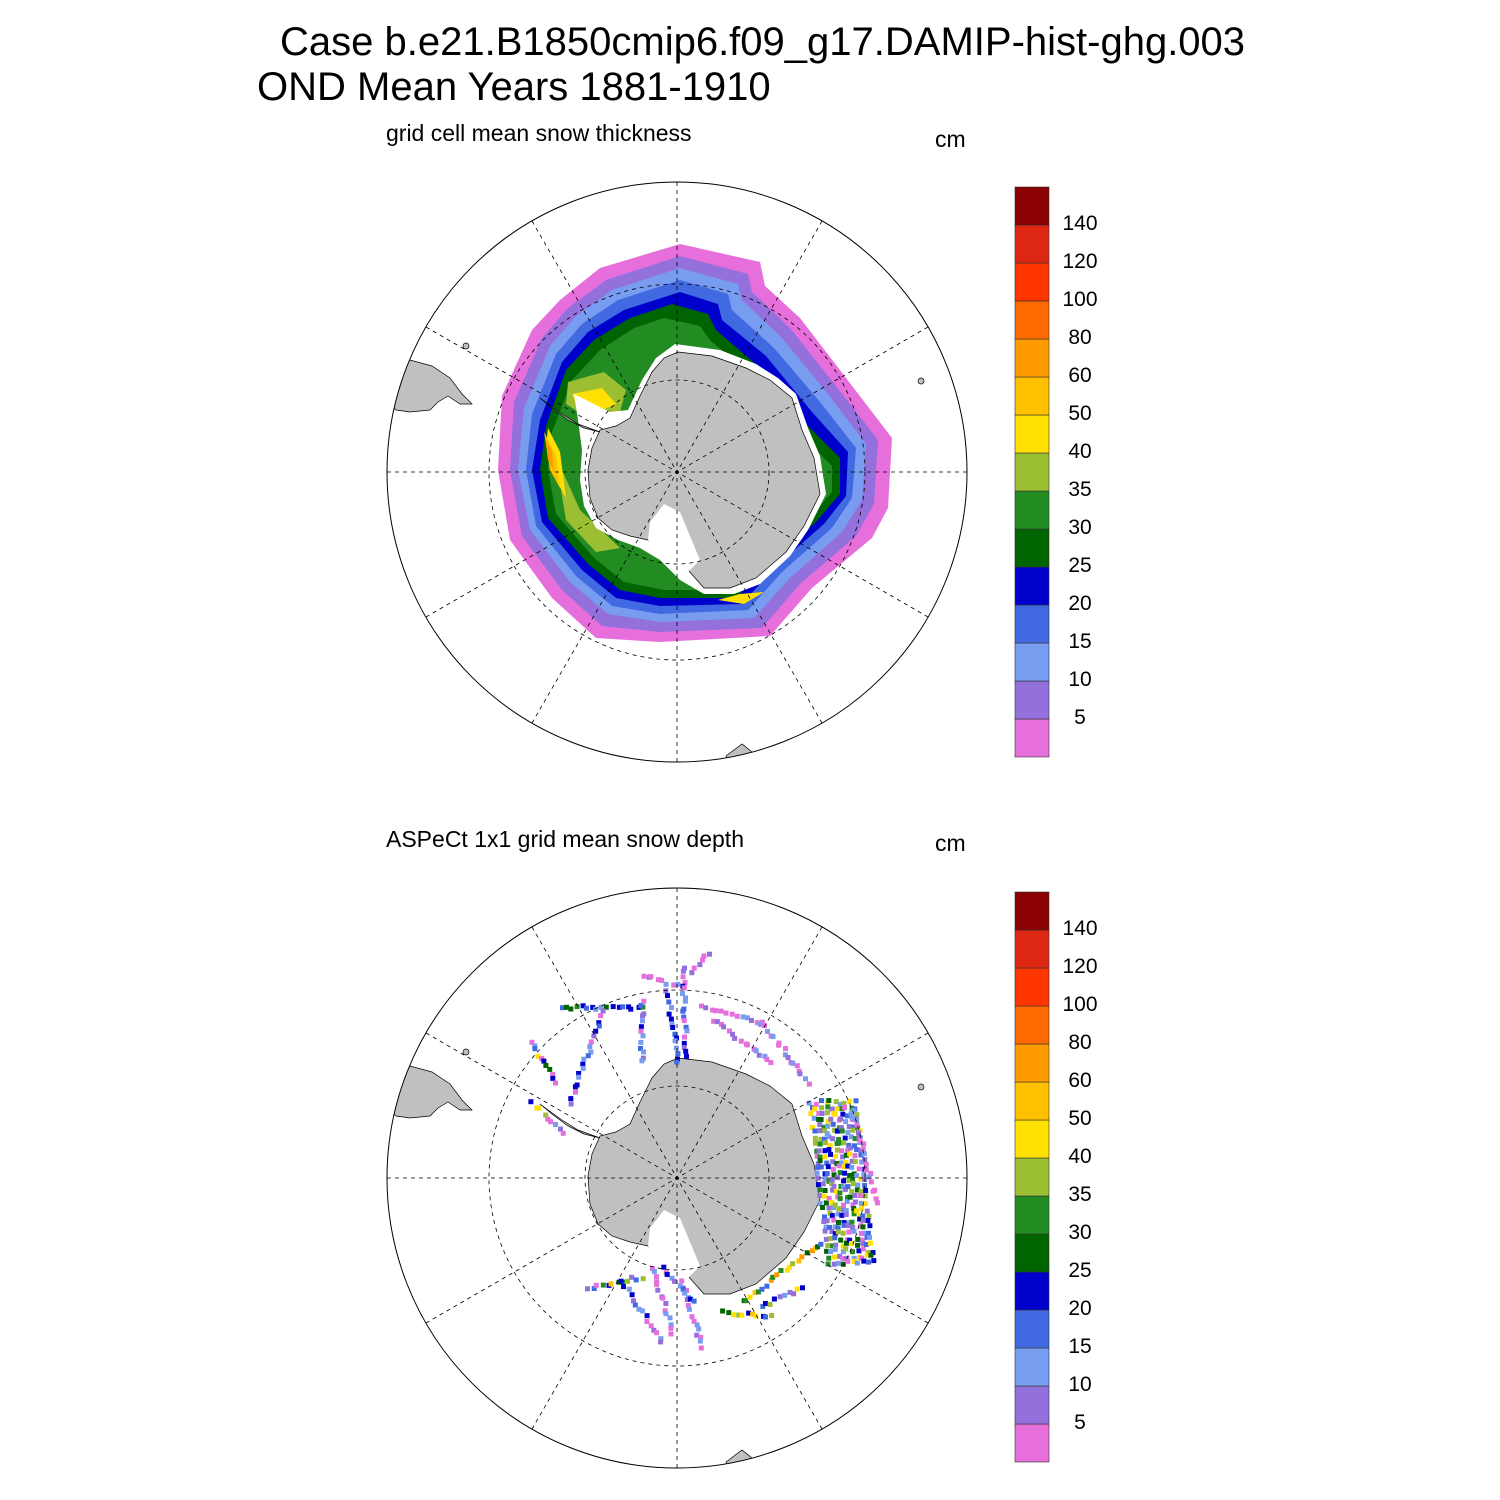  Describe the element at coordinates (570, 1121) in the screenshot. I see `land-antarctic-peninsula-obs` at that location.